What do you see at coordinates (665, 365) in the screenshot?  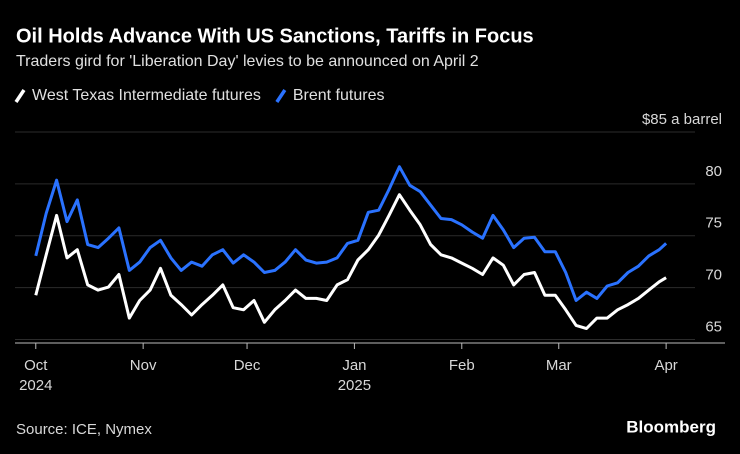 I see `x-tick-label: Apr` at bounding box center [665, 365].